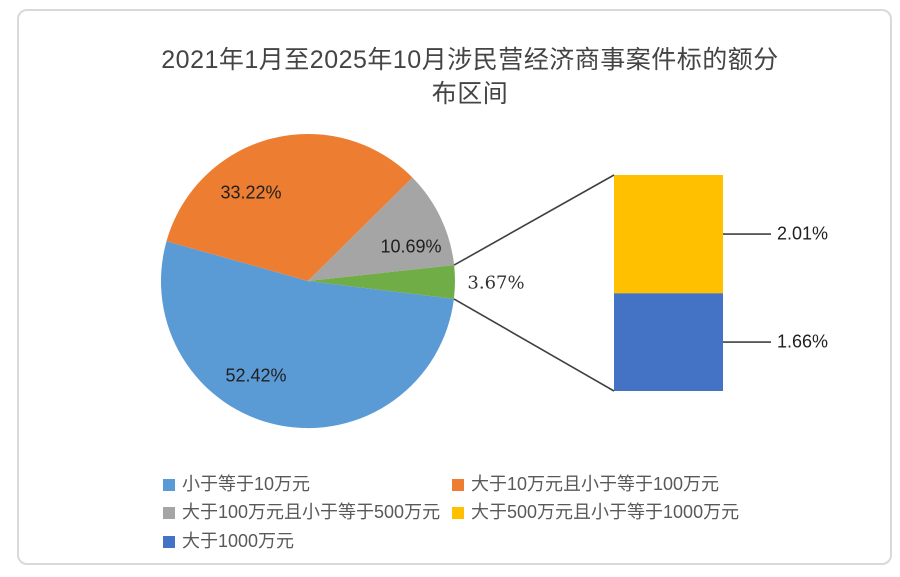 This screenshot has width=900, height=577. I want to click on chart-title: 2021年1月至2025年10月涉民营经济商事案件标的额分 布区间, so click(470, 77).